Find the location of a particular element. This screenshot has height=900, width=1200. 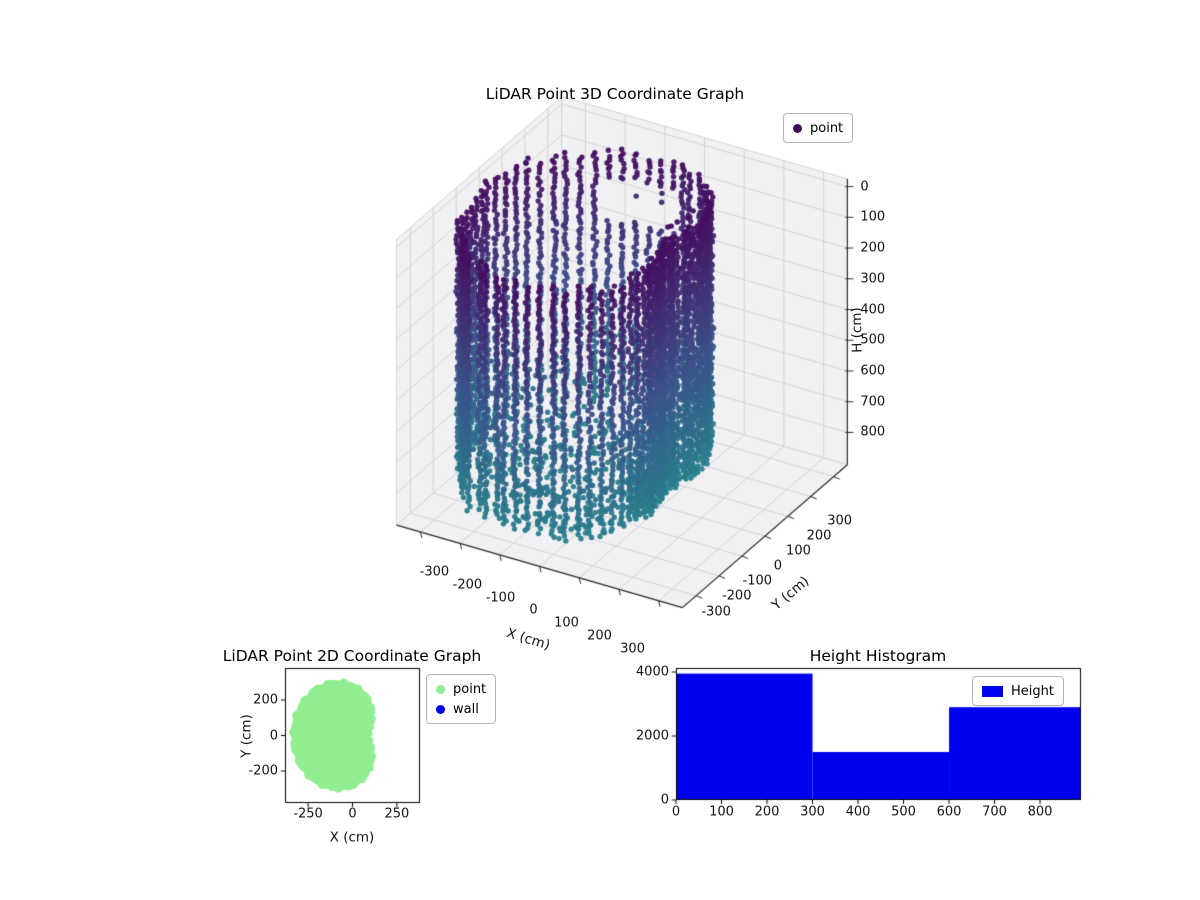

y-tick-label-2d: 0 is located at coordinates (273, 735).